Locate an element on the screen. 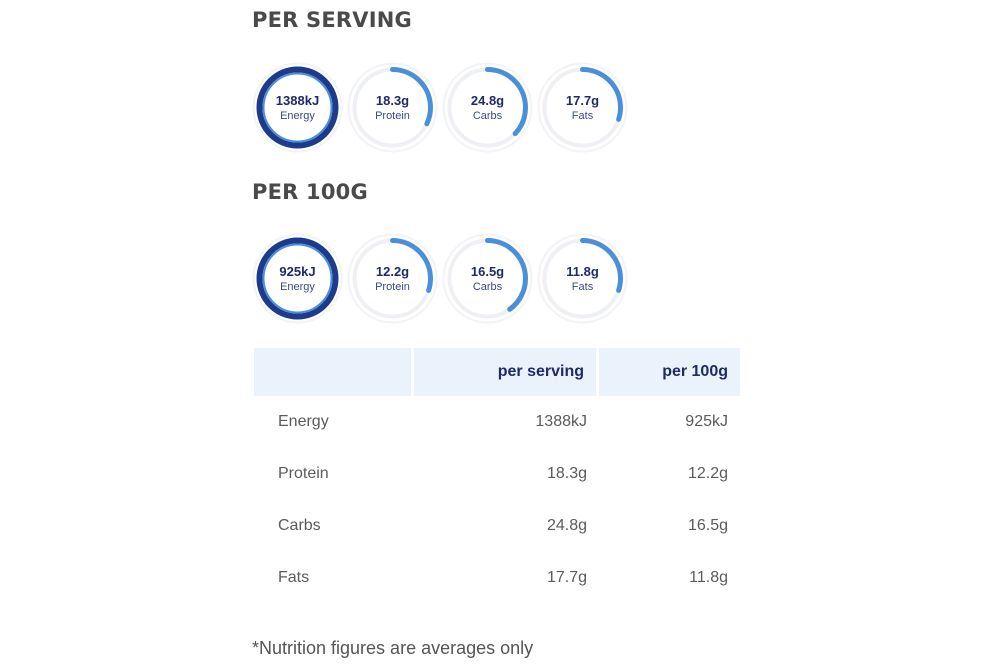 The width and height of the screenshot is (1000, 667). nutrient-ring-energy: 925kJ Energy is located at coordinates (297, 278).